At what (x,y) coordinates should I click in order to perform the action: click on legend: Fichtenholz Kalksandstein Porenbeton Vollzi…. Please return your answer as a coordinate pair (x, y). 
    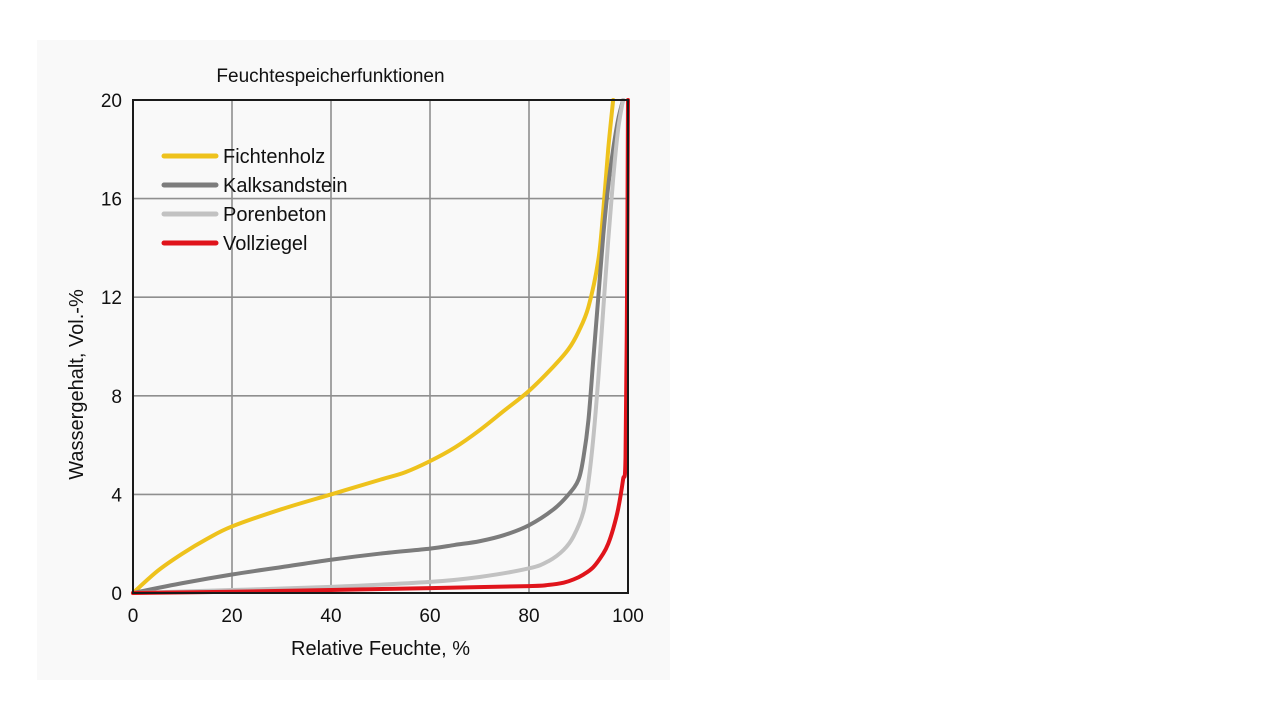
    Looking at the image, I should click on (254, 200).